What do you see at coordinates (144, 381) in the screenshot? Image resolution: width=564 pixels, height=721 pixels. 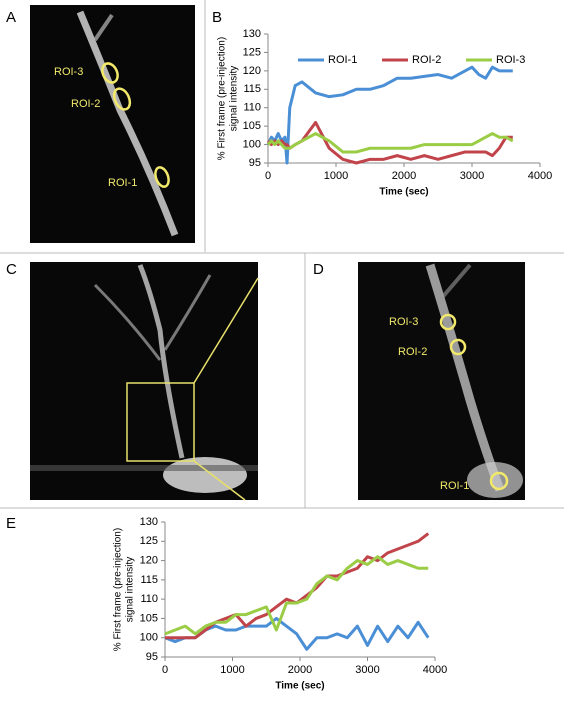 I see `image-c` at bounding box center [144, 381].